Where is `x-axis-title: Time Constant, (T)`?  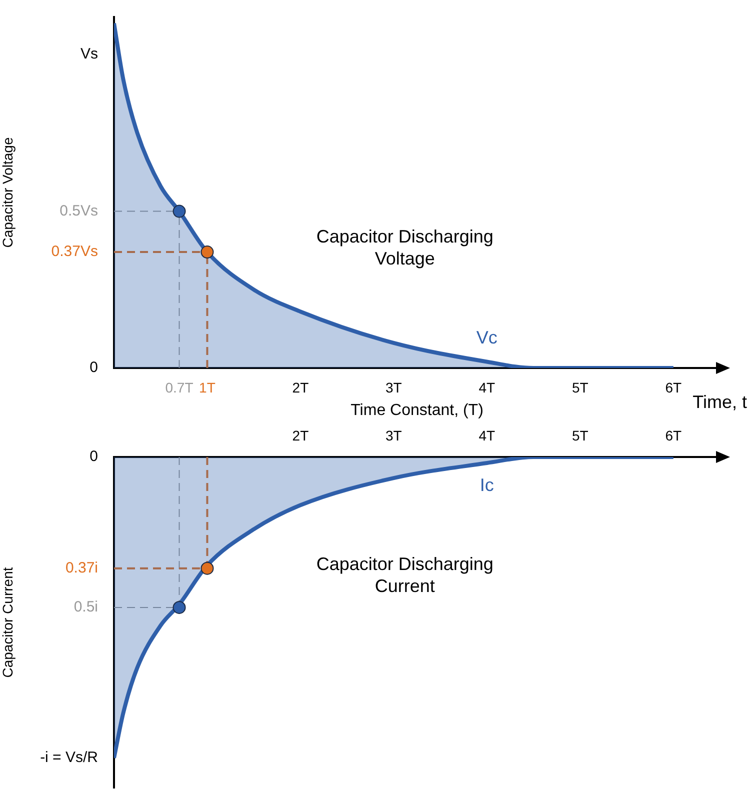
x-axis-title: Time Constant, (T) is located at coordinates (417, 410).